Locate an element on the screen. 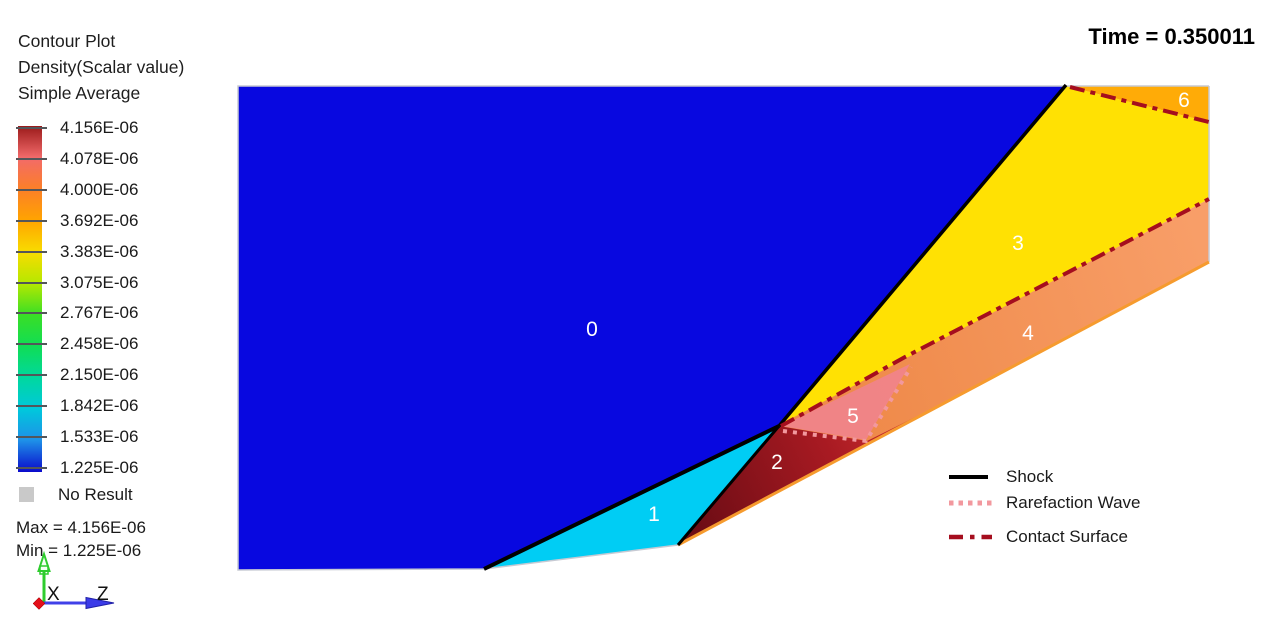 The height and width of the screenshot is (636, 1280). legend-entry-rarefaction: Rarefaction Wave is located at coordinates (1044, 503).